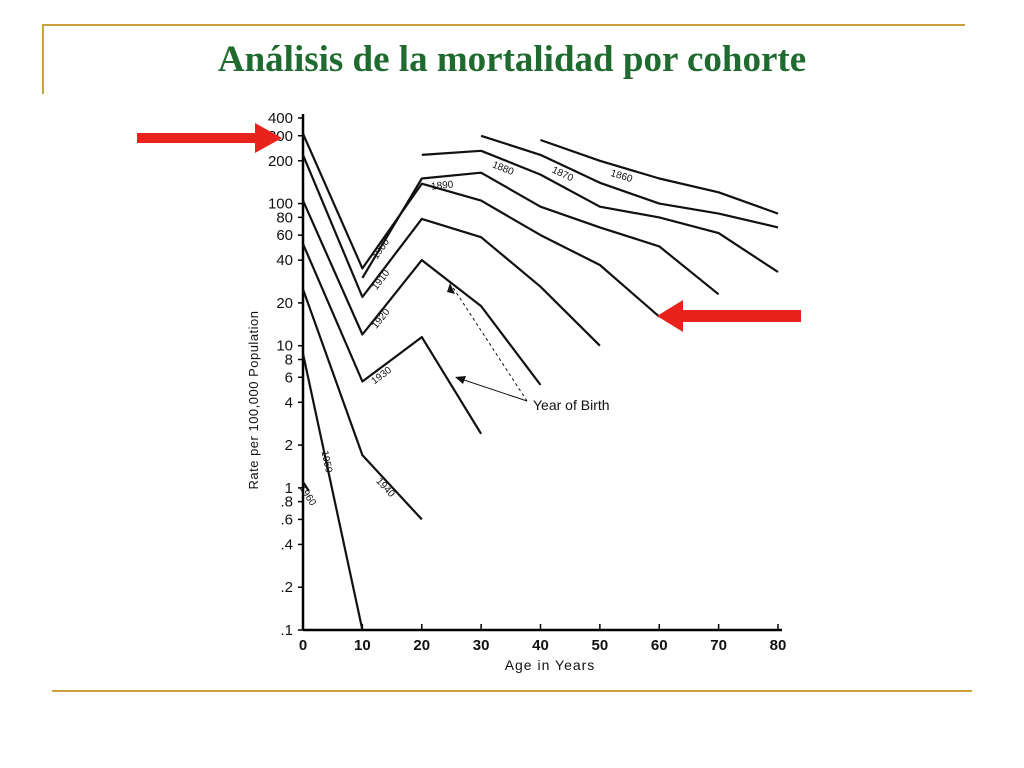 This screenshot has width=1024, height=768. What do you see at coordinates (451, 288) in the screenshot?
I see `annotation-arrowhead-1920` at bounding box center [451, 288].